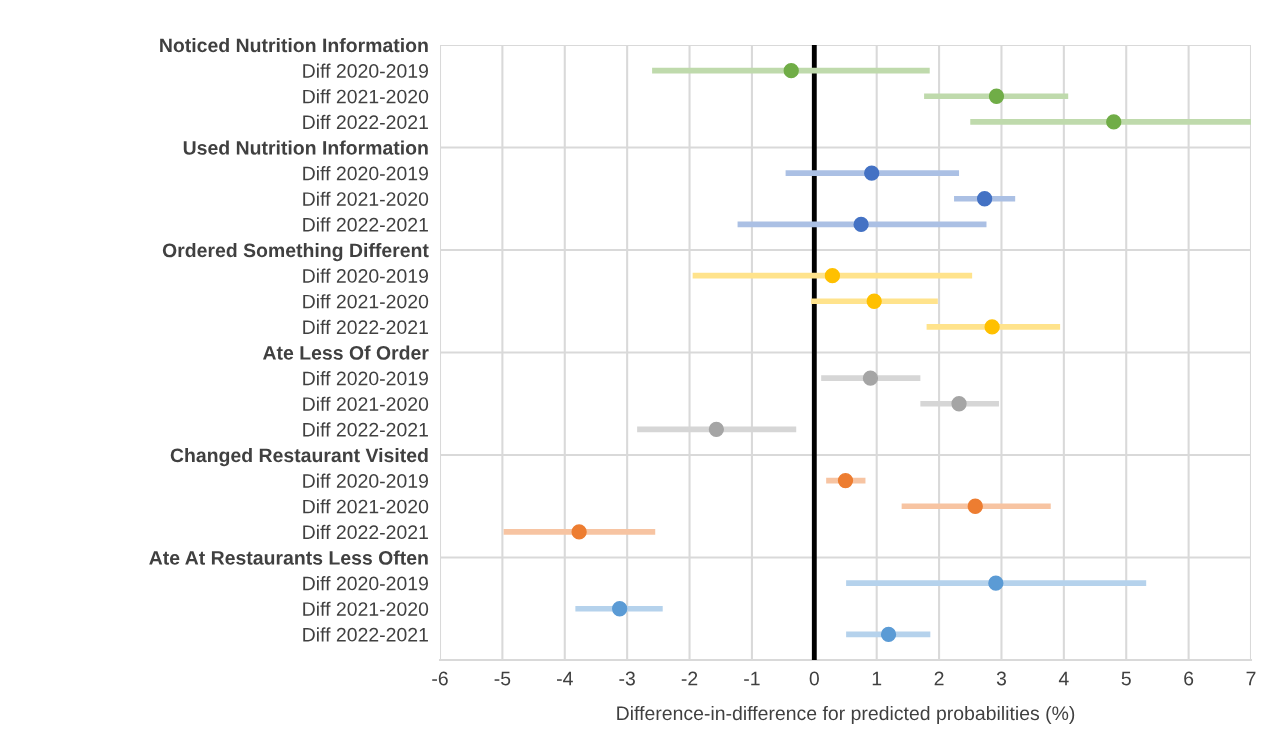  I want to click on x-tick-label: 0, so click(814, 678).